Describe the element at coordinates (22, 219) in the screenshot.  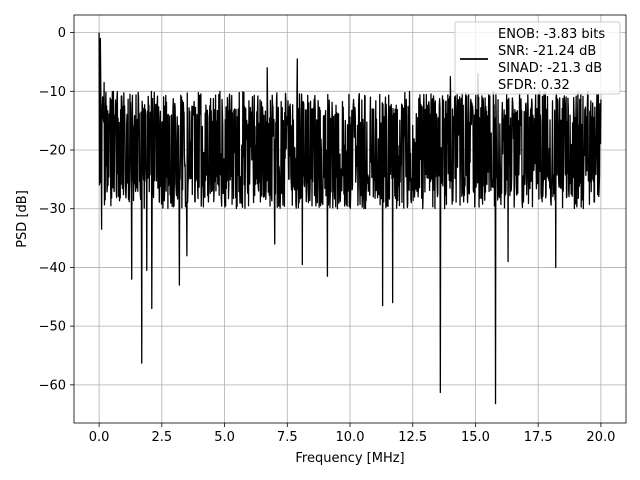
I see `y-axis-label: PSD [dB]` at that location.